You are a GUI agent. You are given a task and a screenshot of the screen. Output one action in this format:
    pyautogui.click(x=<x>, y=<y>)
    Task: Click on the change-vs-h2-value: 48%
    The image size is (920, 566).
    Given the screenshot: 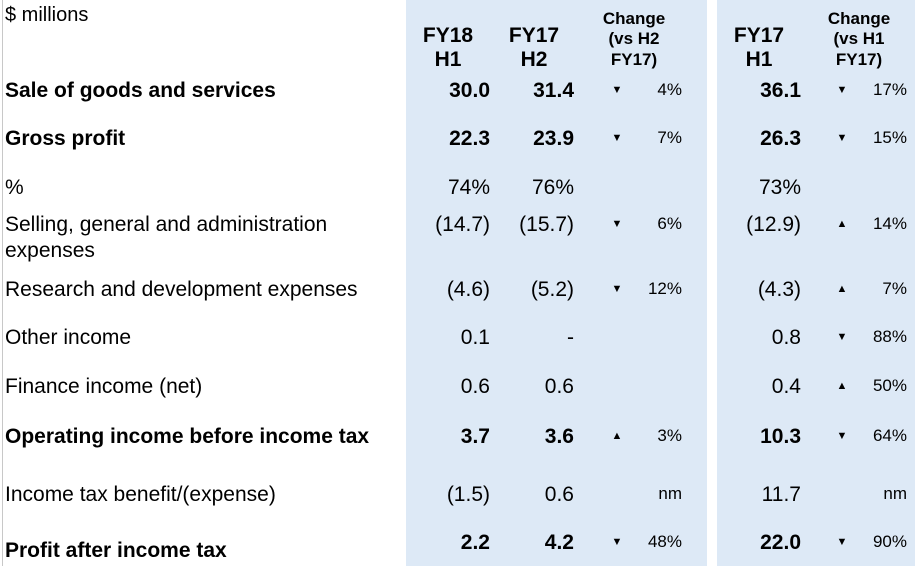 What is the action you would take?
    pyautogui.click(x=664, y=541)
    